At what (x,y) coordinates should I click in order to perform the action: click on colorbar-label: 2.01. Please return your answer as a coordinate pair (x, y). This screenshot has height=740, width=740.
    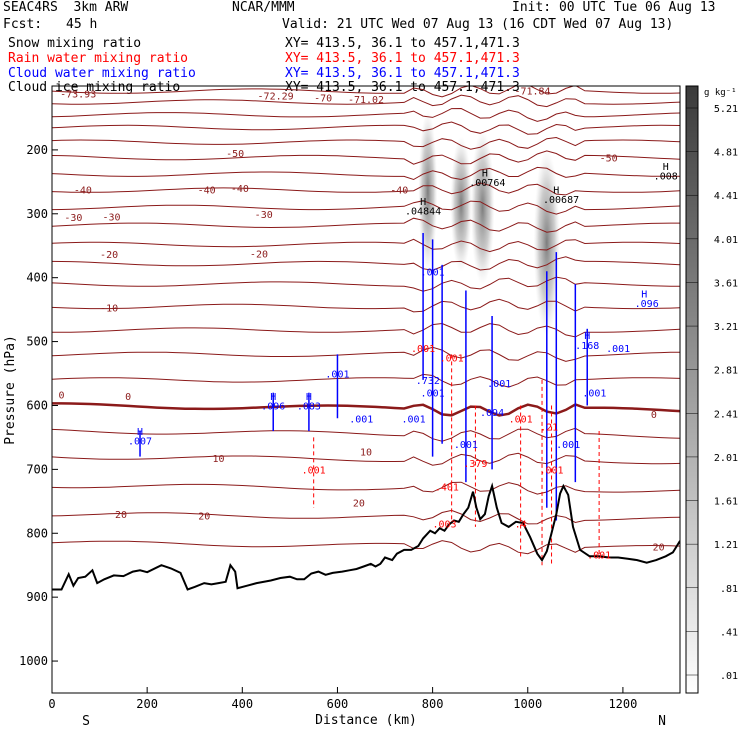
    Looking at the image, I should click on (726, 458).